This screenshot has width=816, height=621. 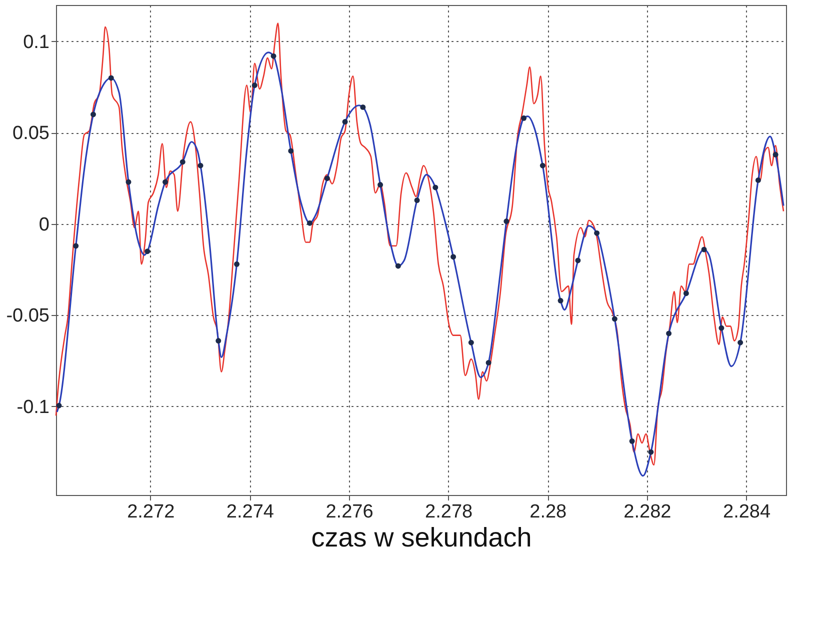 What do you see at coordinates (548, 512) in the screenshot?
I see `x-tick-label: 2.28` at bounding box center [548, 512].